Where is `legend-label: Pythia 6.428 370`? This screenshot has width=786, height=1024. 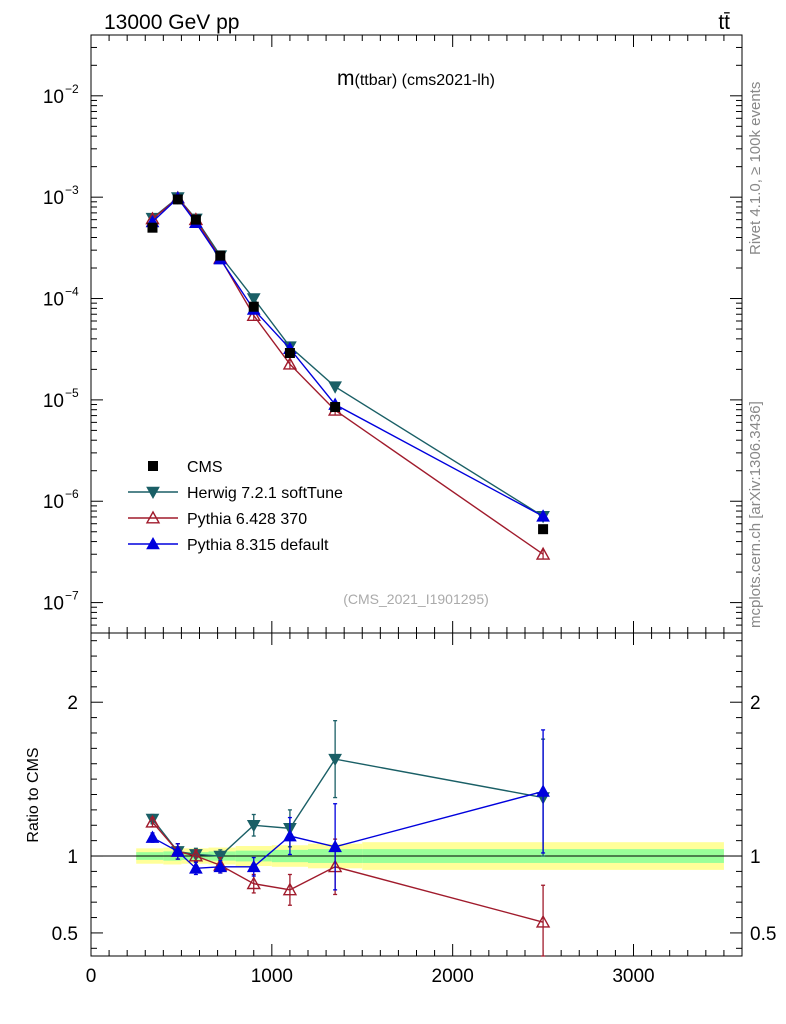 legend-label: Pythia 6.428 370 is located at coordinates (247, 519).